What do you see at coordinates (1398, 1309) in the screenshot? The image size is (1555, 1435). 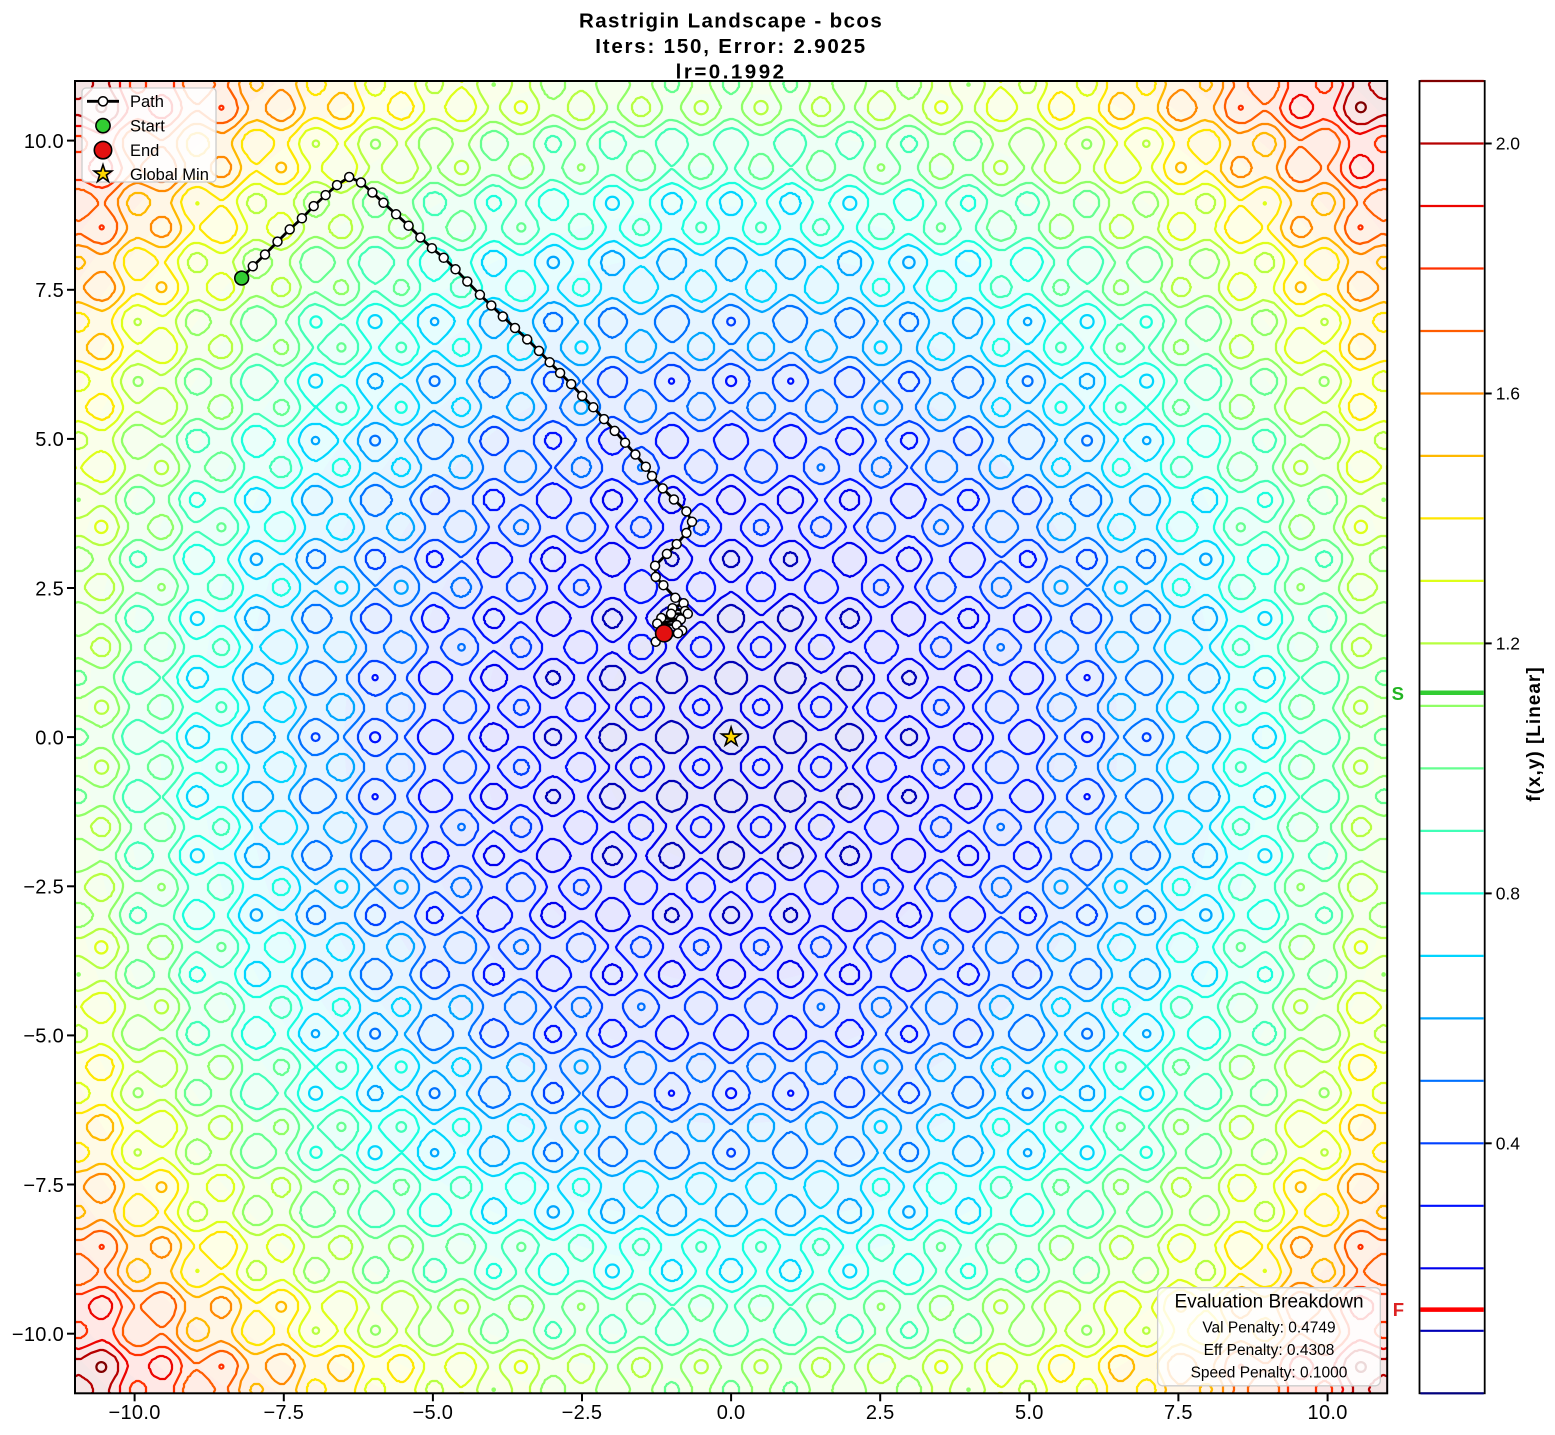 I see `svg-text: F` at bounding box center [1398, 1309].